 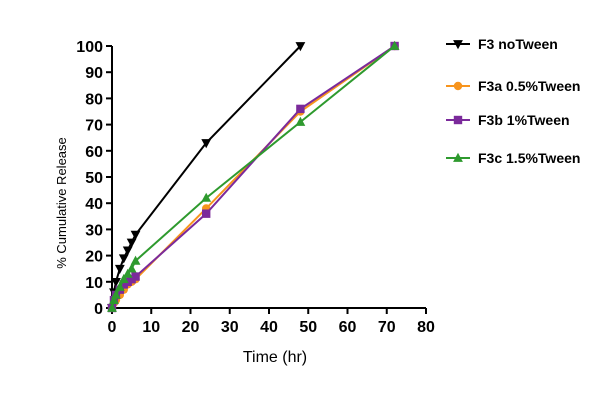 What do you see at coordinates (61, 203) in the screenshot?
I see `y-axis-title: % Cumulative Release` at bounding box center [61, 203].